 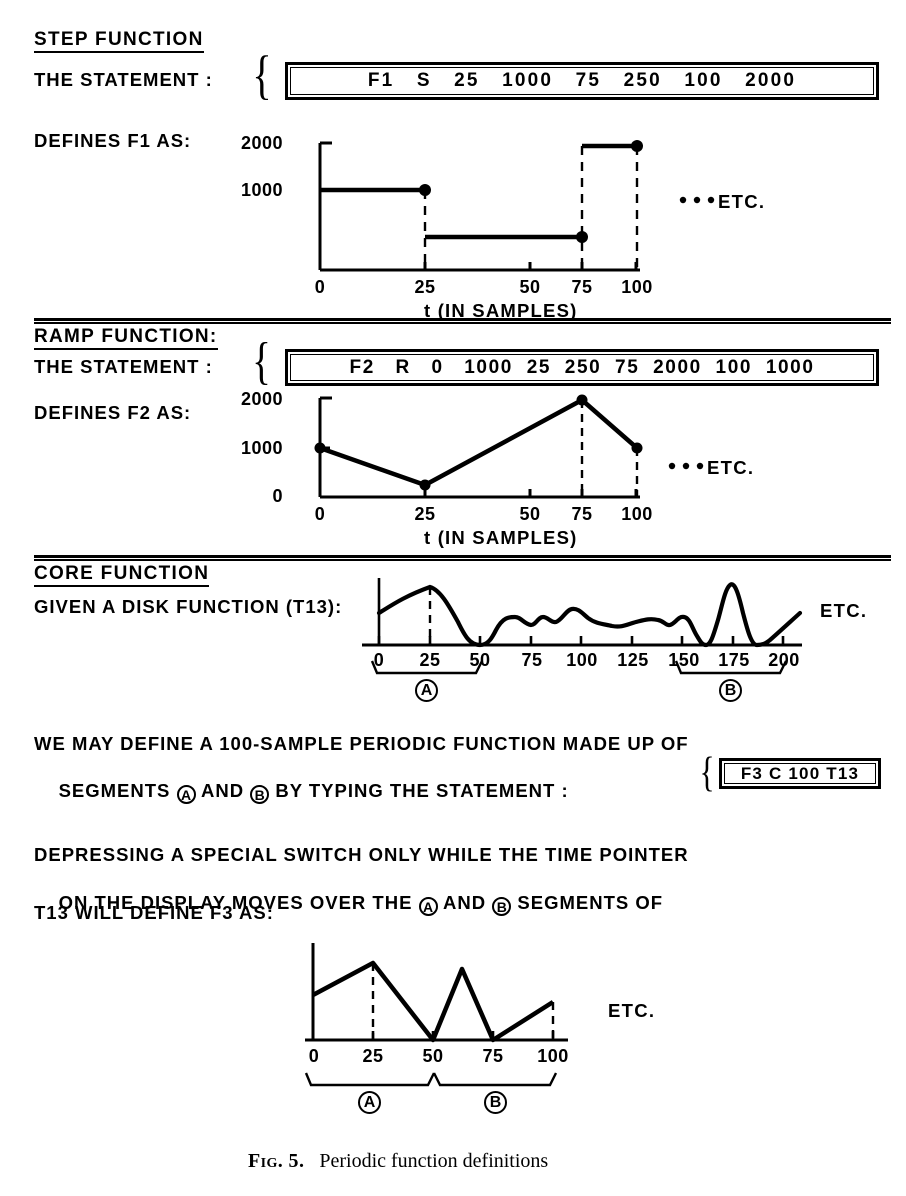 I want to click on ramp-defines-lead: DEFINES F2 AS:, so click(x=113, y=412).